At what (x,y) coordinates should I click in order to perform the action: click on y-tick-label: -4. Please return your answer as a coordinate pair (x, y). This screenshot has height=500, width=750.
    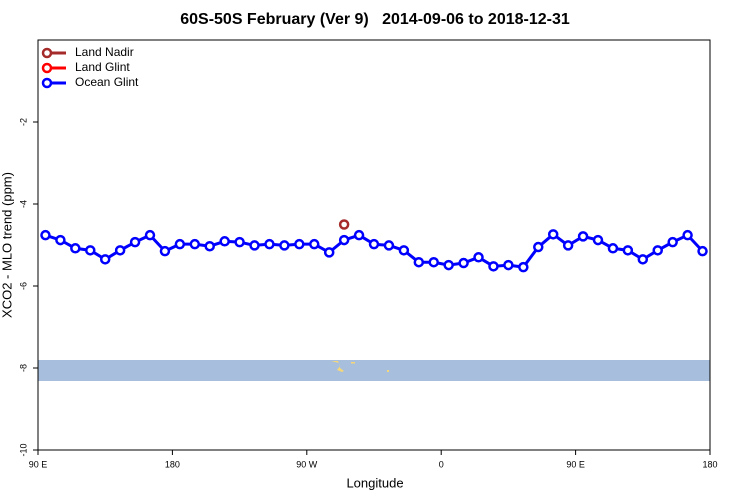
    Looking at the image, I should click on (23, 204).